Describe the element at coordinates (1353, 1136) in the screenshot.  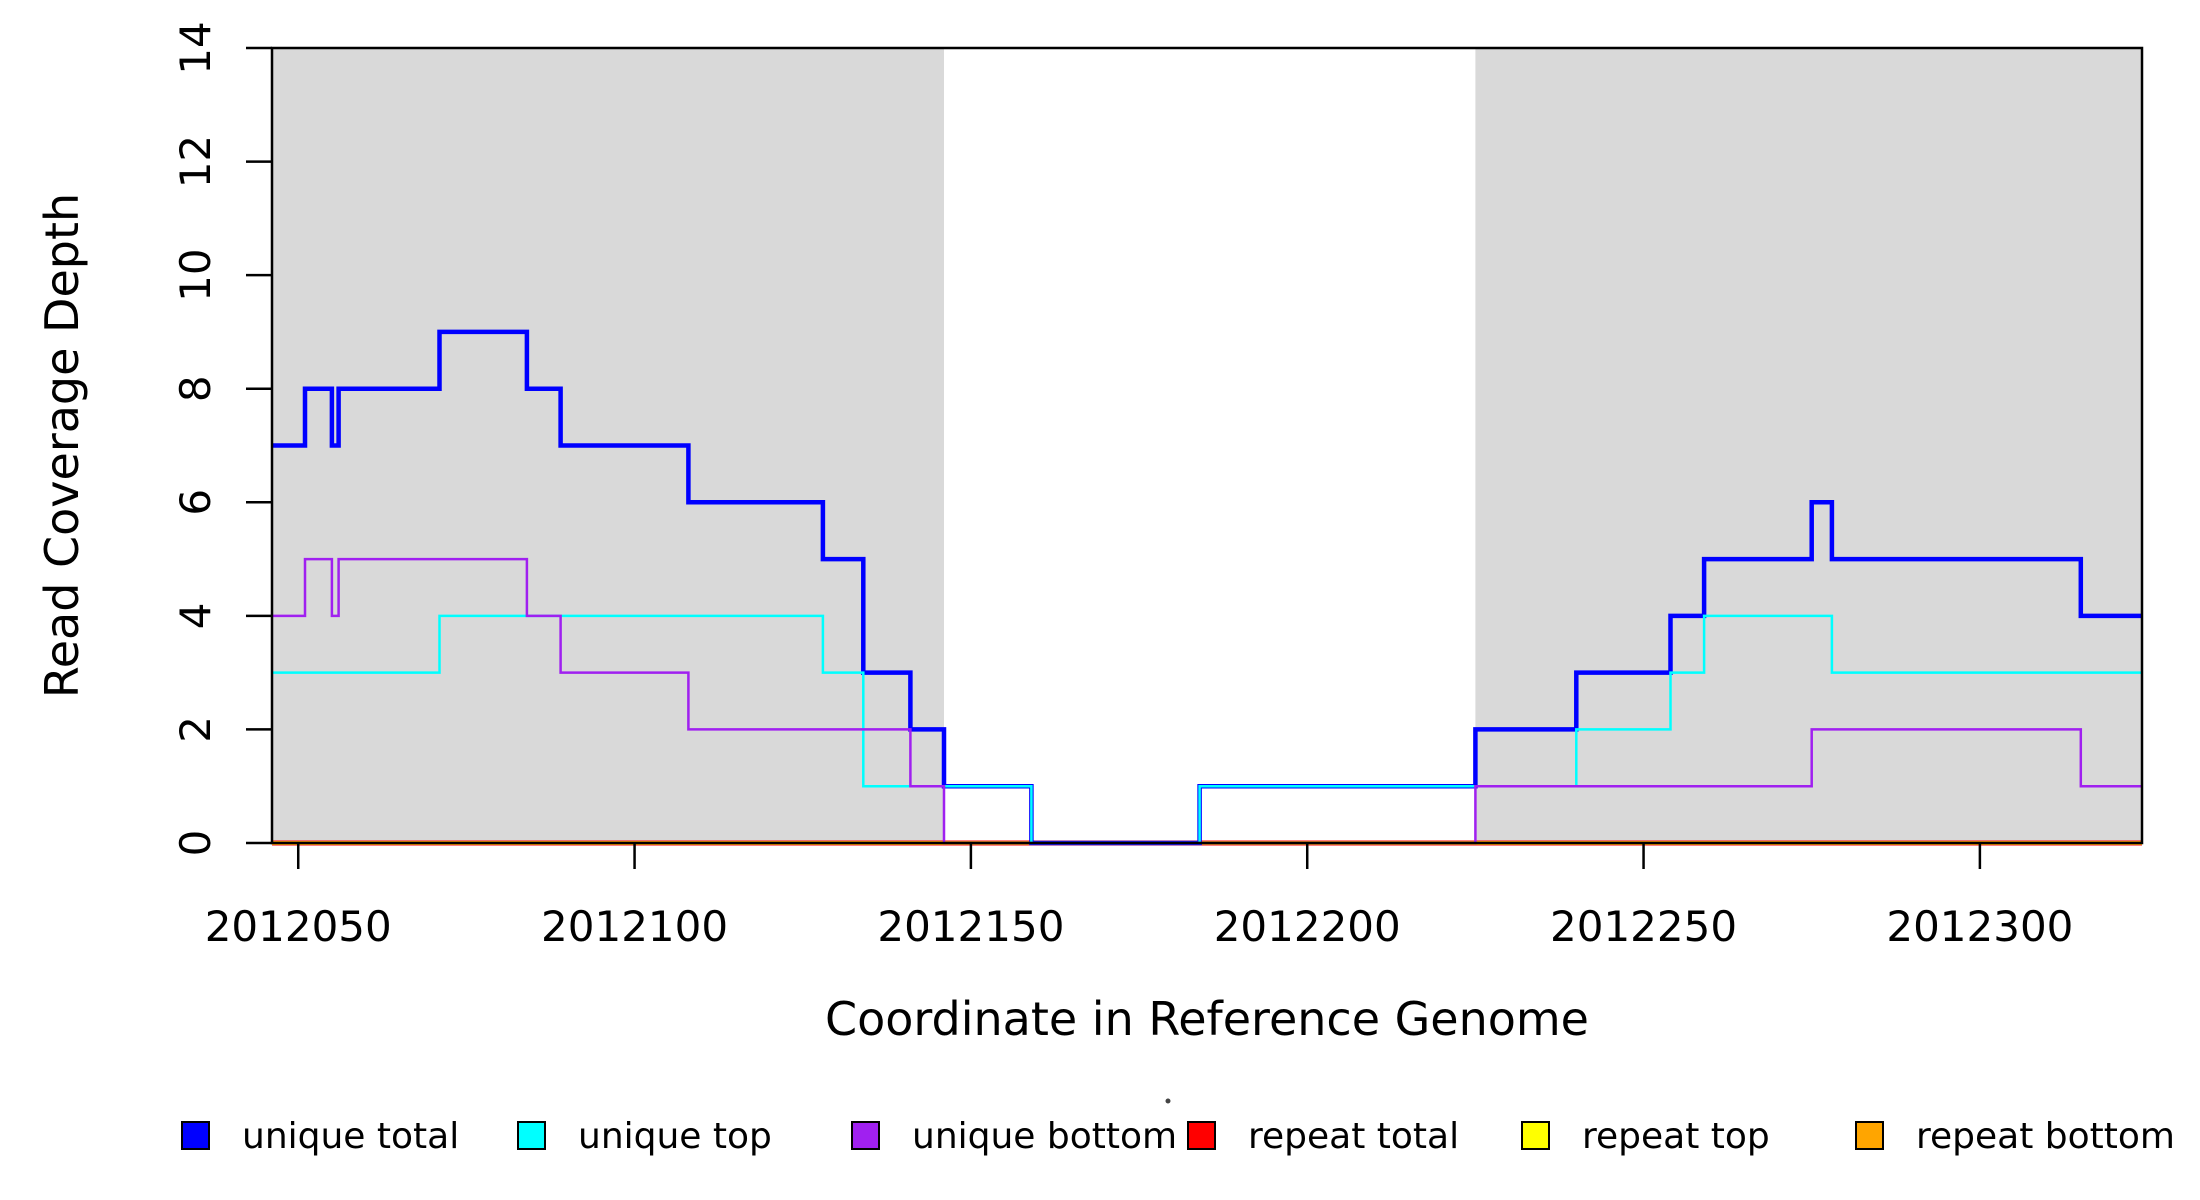
I see `legend-label: repeat total` at that location.